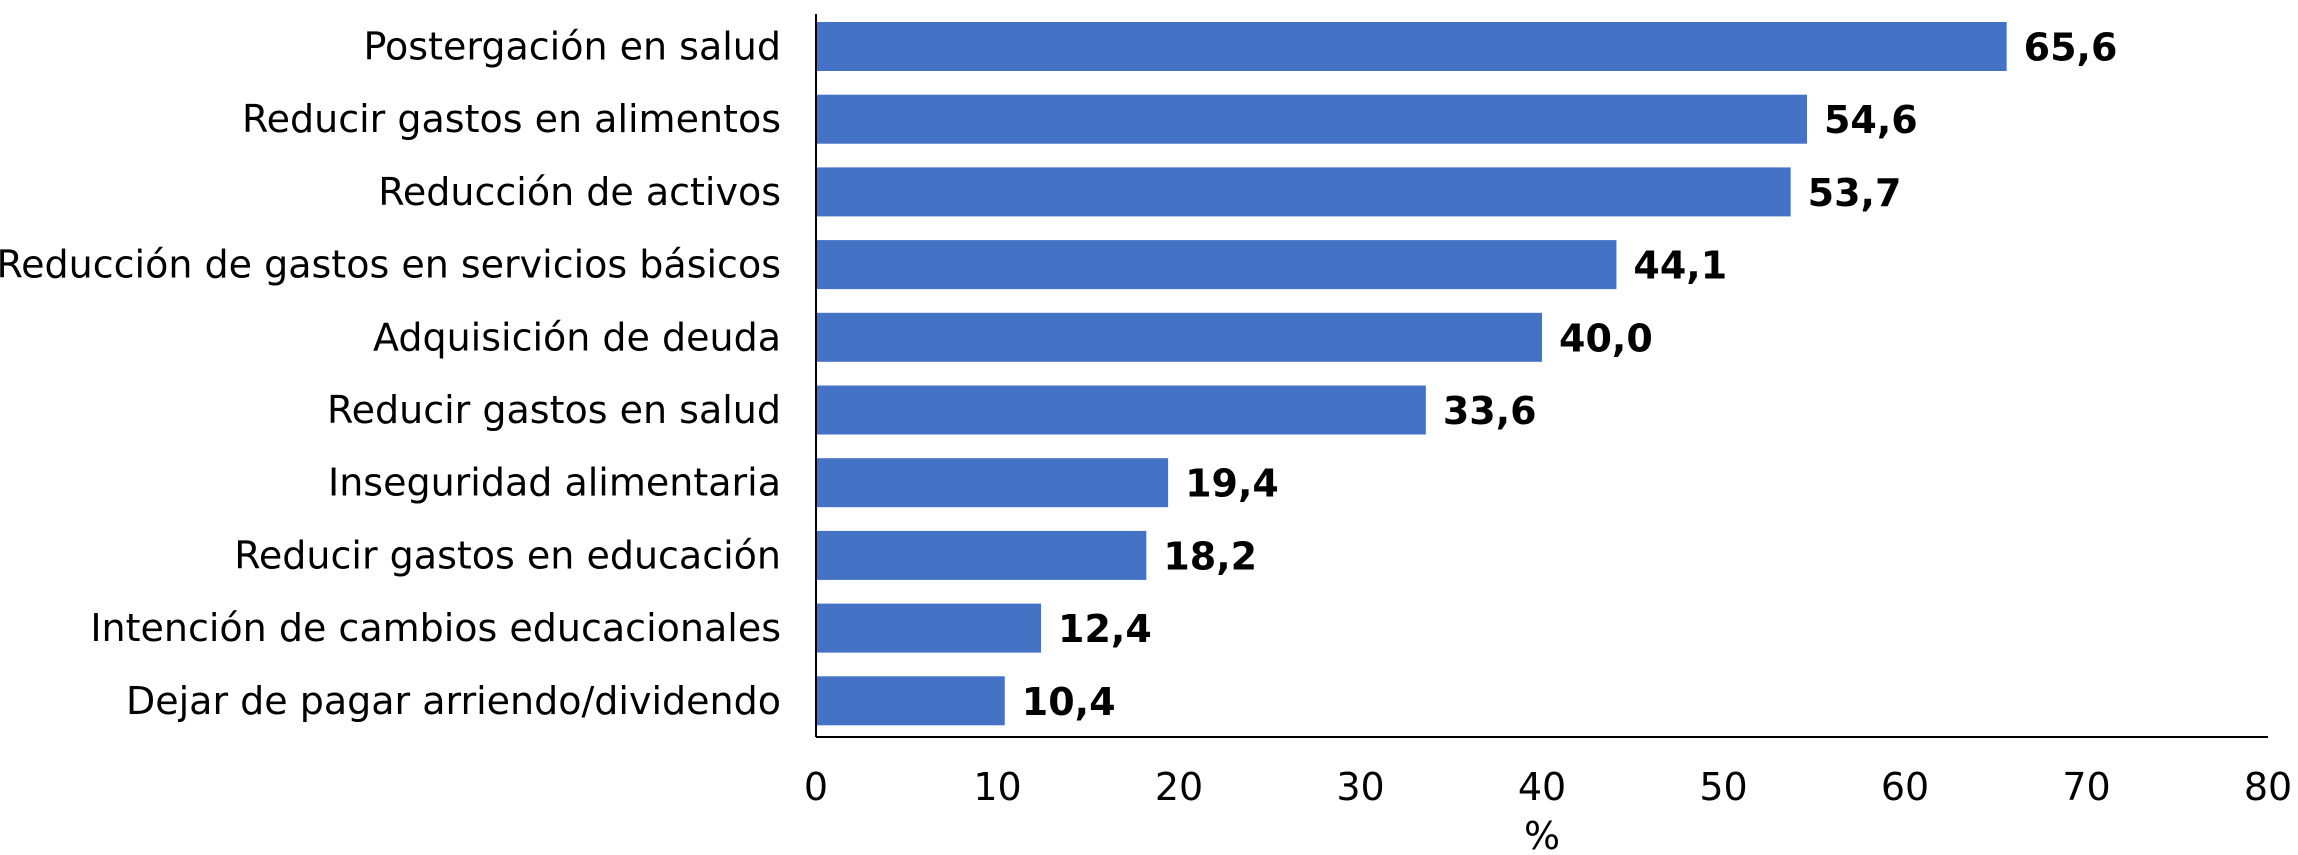 The image size is (2298, 855). I want to click on category-label: Postergación en salud, so click(573, 47).